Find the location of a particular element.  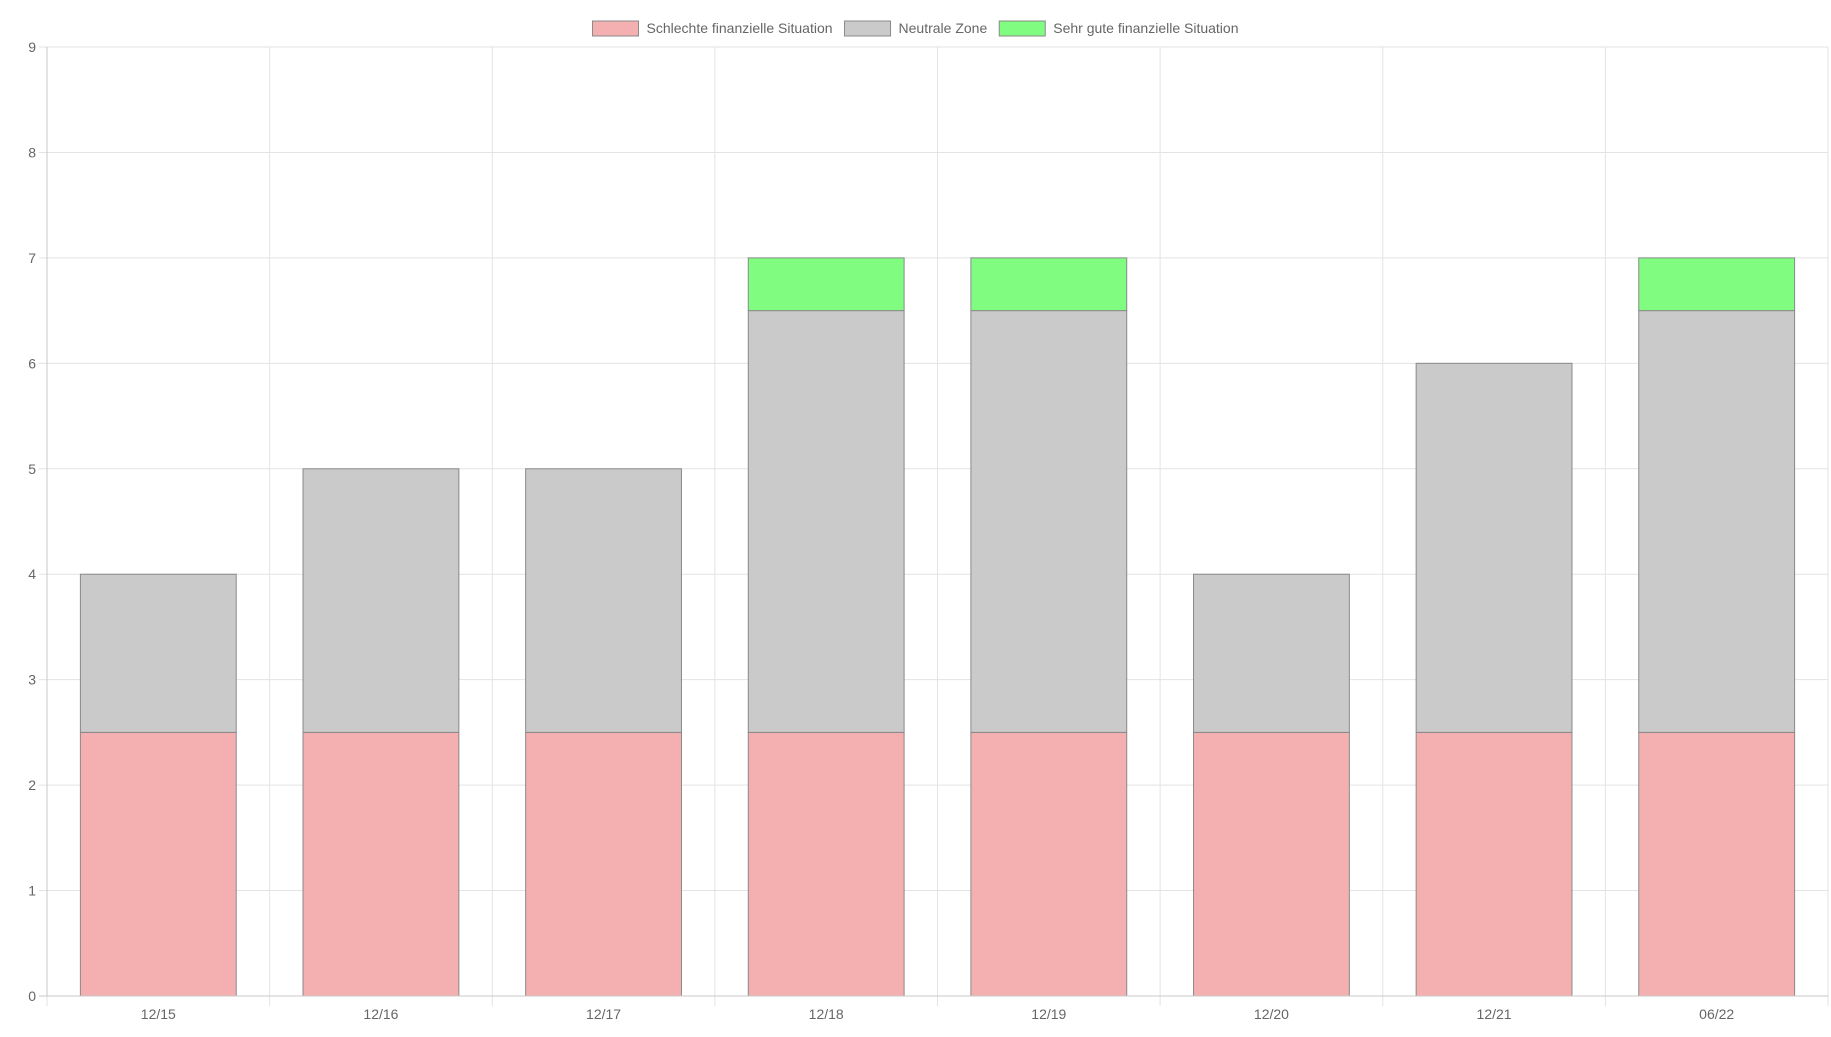

y-tick-label: 9 is located at coordinates (32, 47).